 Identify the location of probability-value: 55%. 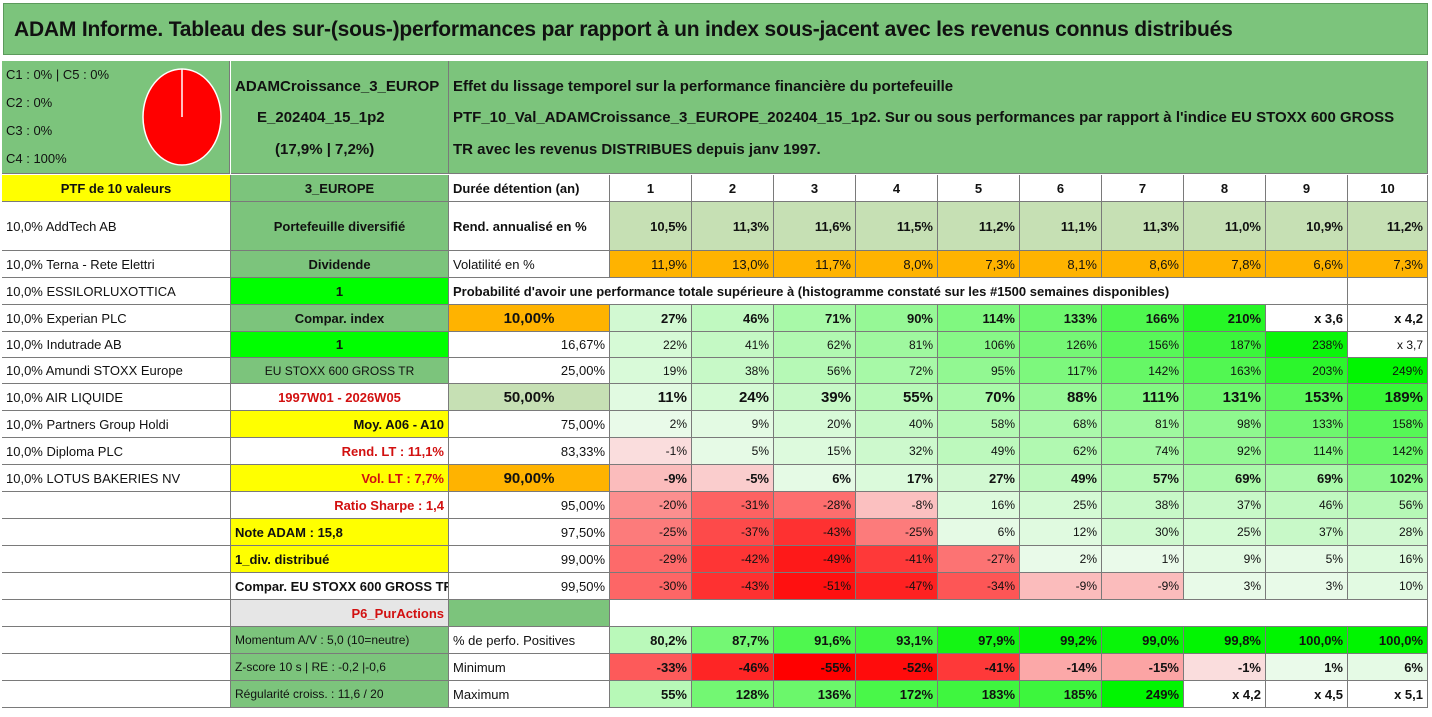
(897, 397).